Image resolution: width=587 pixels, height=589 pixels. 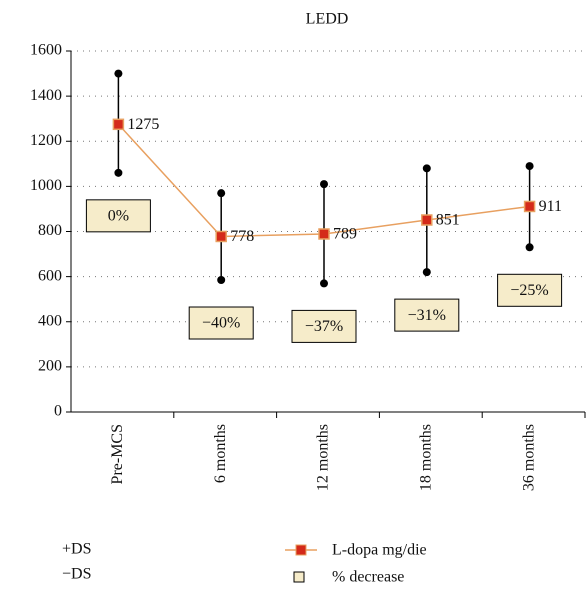 I want to click on x-tick-label: Pre-MCS, so click(x=117, y=454).